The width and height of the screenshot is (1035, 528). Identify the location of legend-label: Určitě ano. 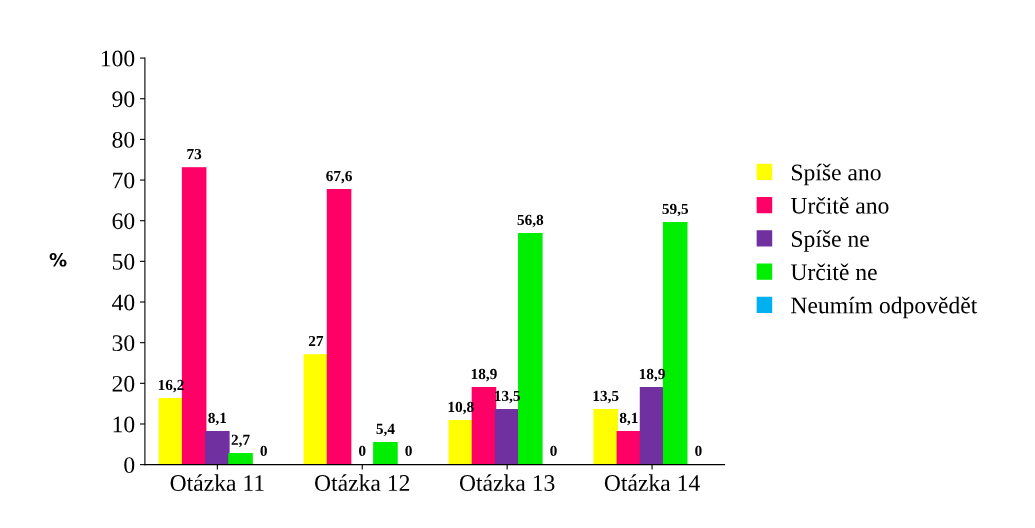
(839, 205).